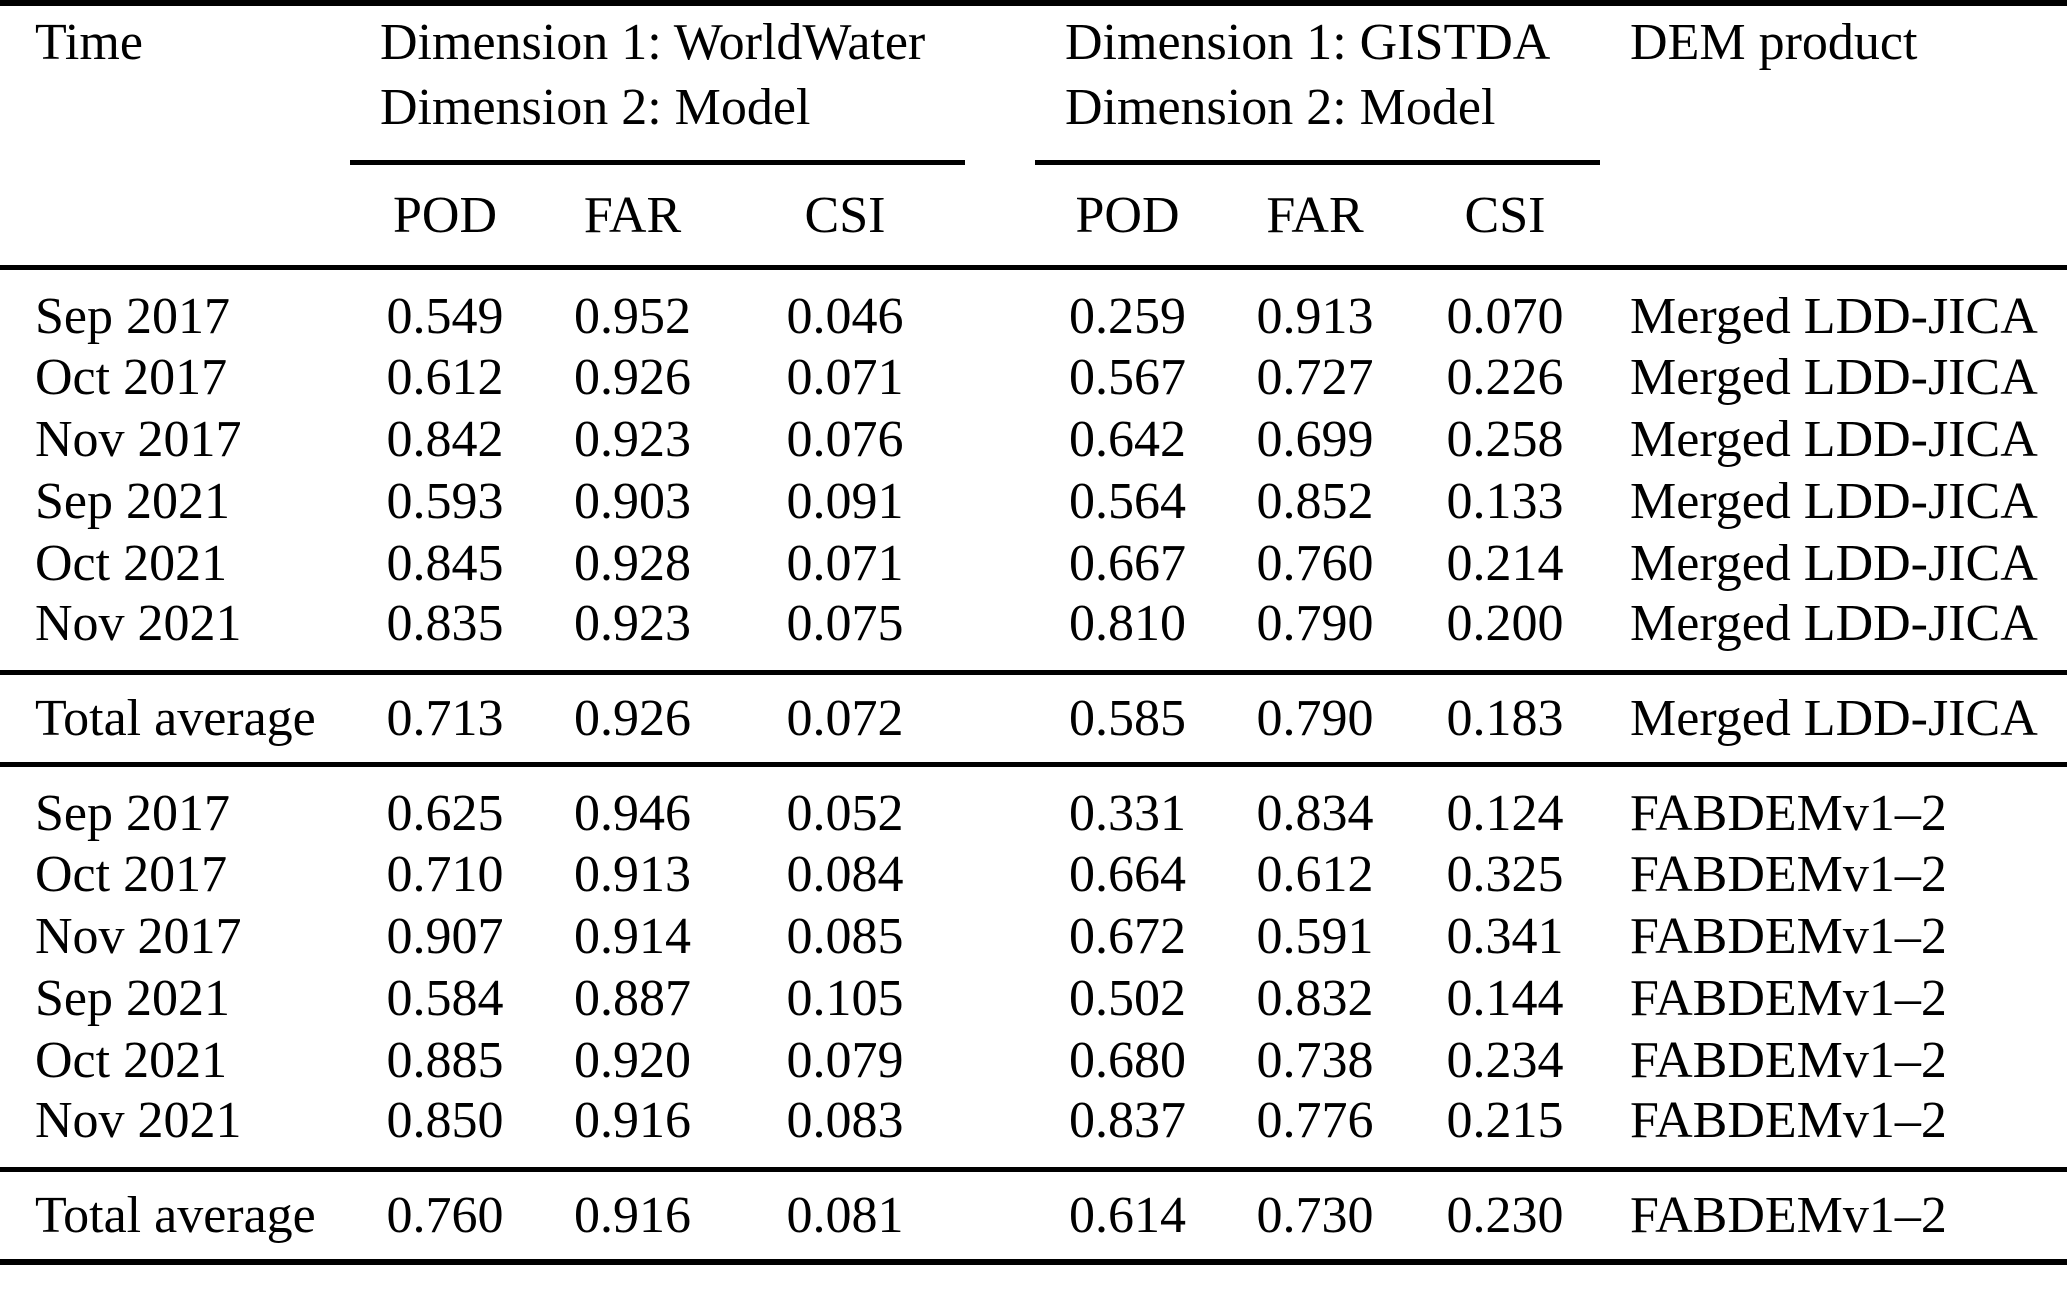  Describe the element at coordinates (1505, 377) in the screenshot. I see `value-cell: 0.226` at that location.